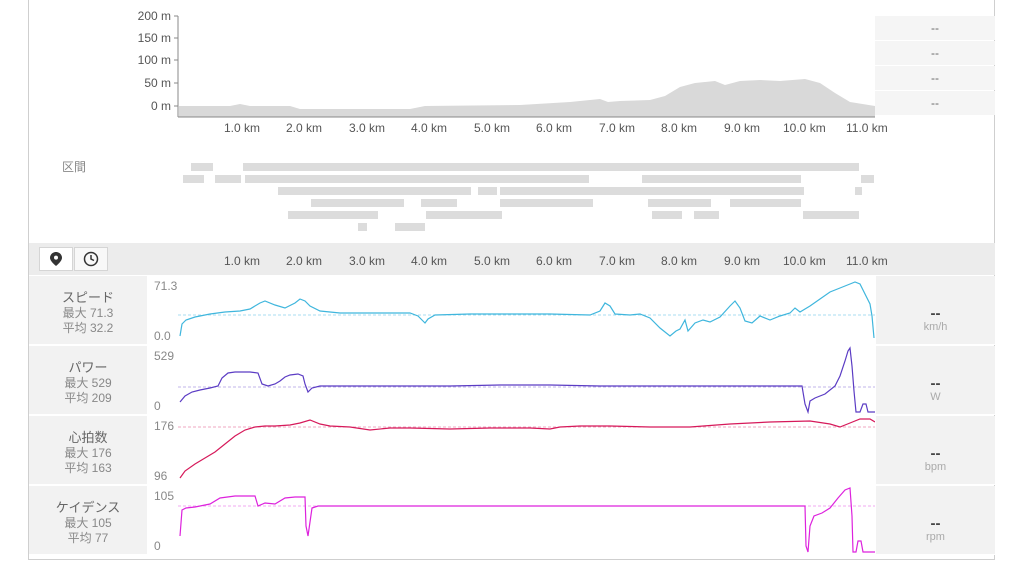 Image resolution: width=1017 pixels, height=569 pixels. I want to click on metric-name: スピード, so click(87, 297).